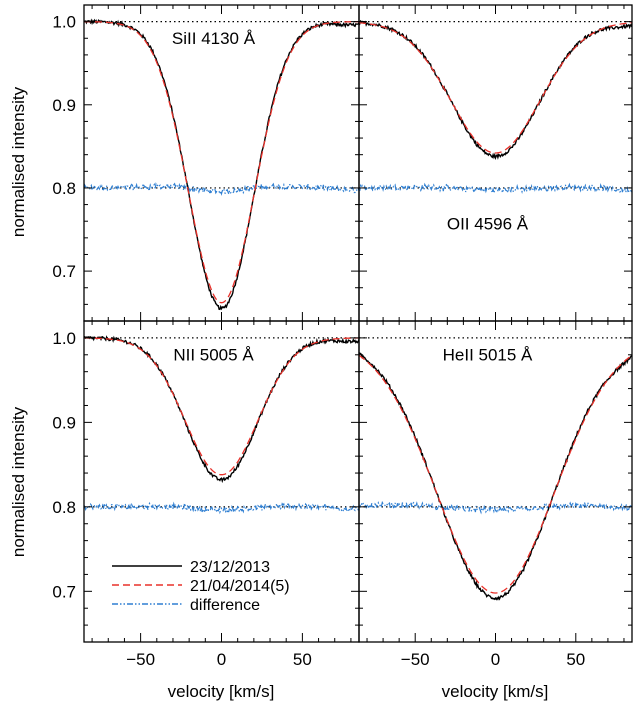 This screenshot has height=706, width=637. What do you see at coordinates (240, 586) in the screenshot?
I see `legend-label: 21/04/2014(5)` at bounding box center [240, 586].